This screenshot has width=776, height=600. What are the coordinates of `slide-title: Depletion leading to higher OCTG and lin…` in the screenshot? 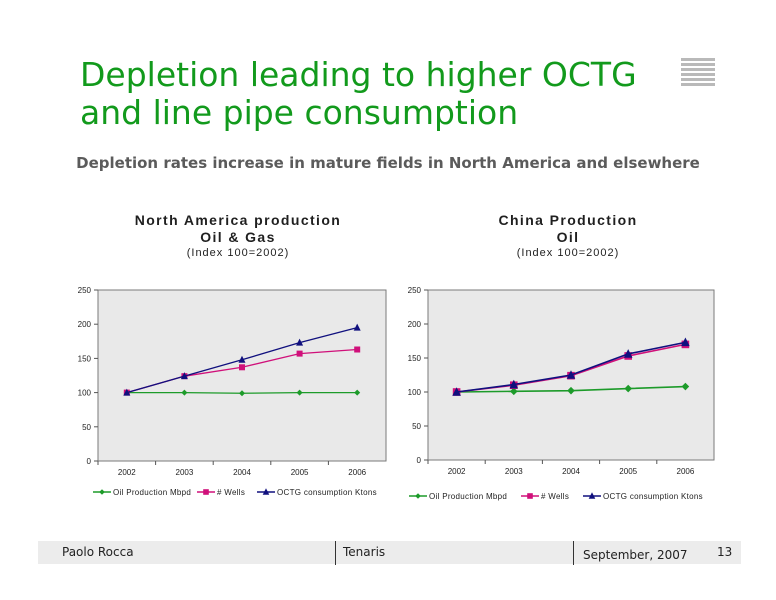 It's located at (370, 94).